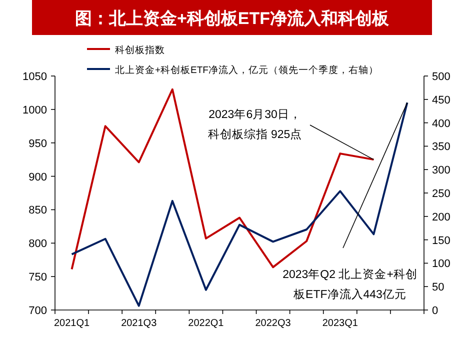  Describe the element at coordinates (441, 217) in the screenshot. I see `y2-tick-label: 200` at that location.